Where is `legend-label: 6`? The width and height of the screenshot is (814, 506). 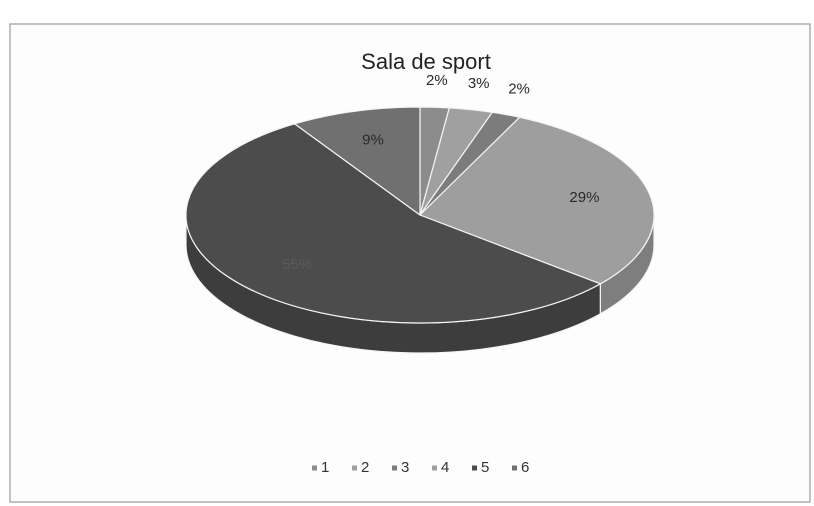
legend-label: 6 is located at coordinates (525, 467).